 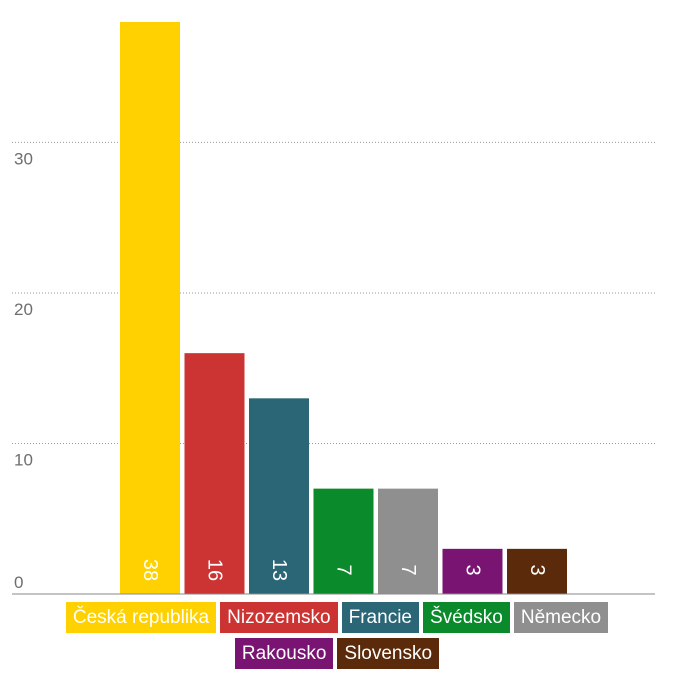 I want to click on bar-value-label-3: 7, so click(x=344, y=569).